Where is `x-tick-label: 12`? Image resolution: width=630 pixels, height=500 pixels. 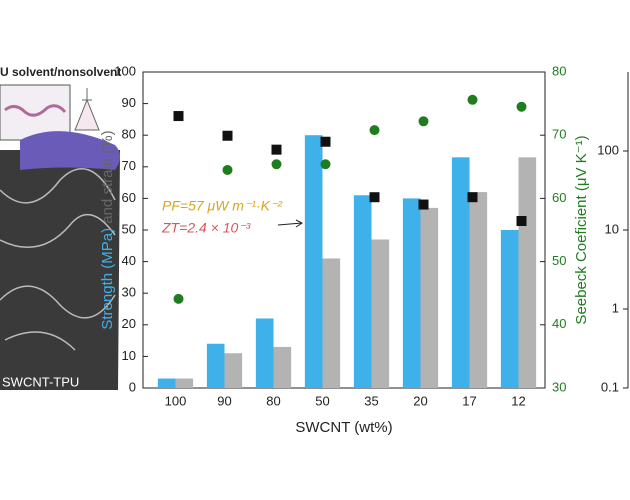
x-tick-label: 12 is located at coordinates (518, 400).